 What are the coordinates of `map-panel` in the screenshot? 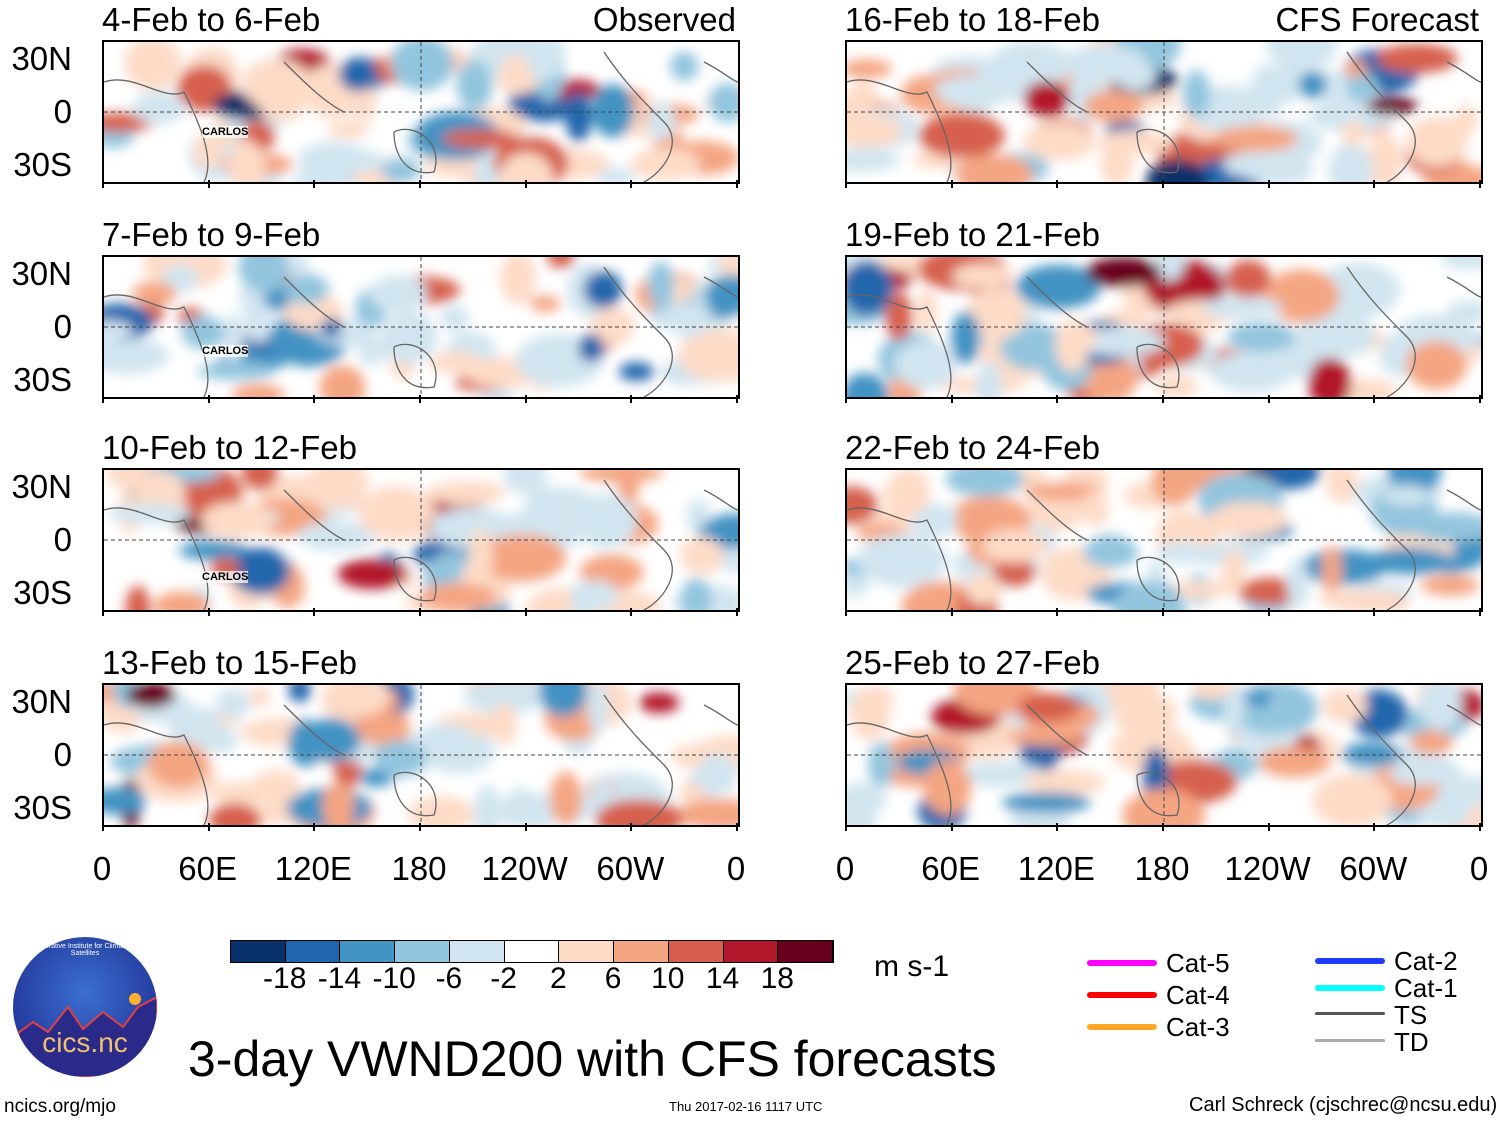 It's located at (1164, 540).